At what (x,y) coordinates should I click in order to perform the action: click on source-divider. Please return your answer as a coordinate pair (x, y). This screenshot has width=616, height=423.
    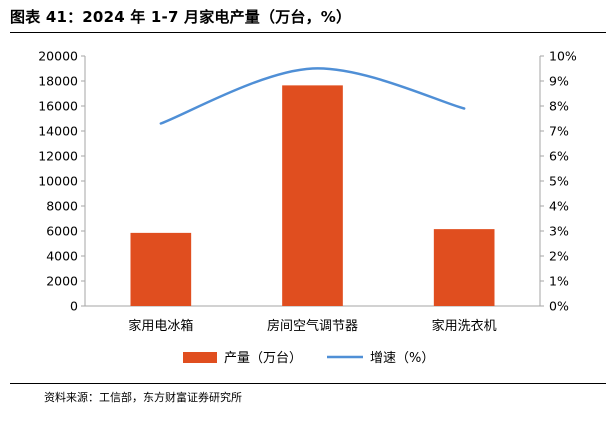
    Looking at the image, I should click on (308, 383).